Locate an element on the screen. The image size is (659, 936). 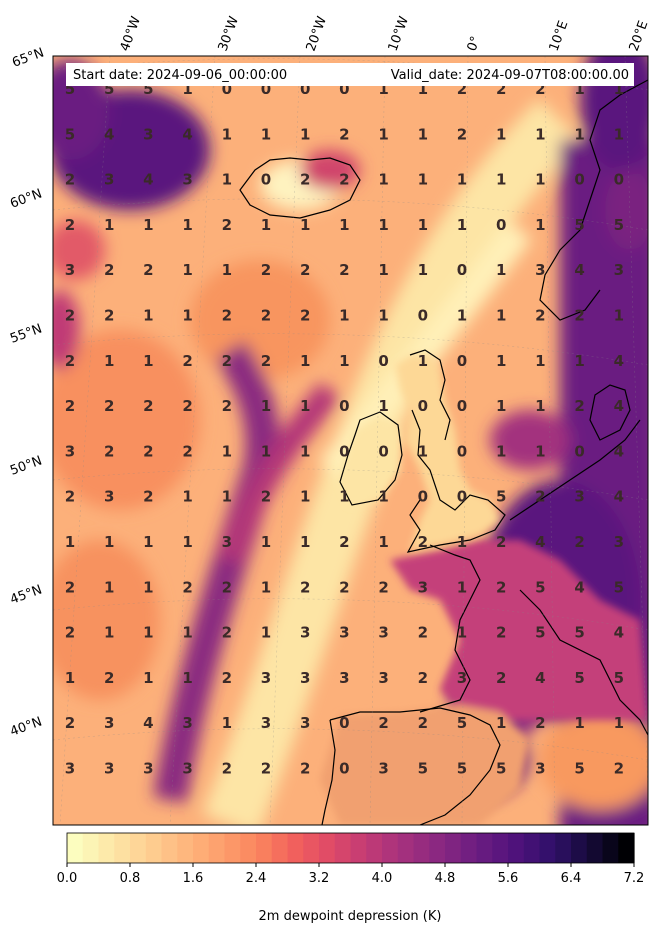
iceland-coast is located at coordinates (300, 188).